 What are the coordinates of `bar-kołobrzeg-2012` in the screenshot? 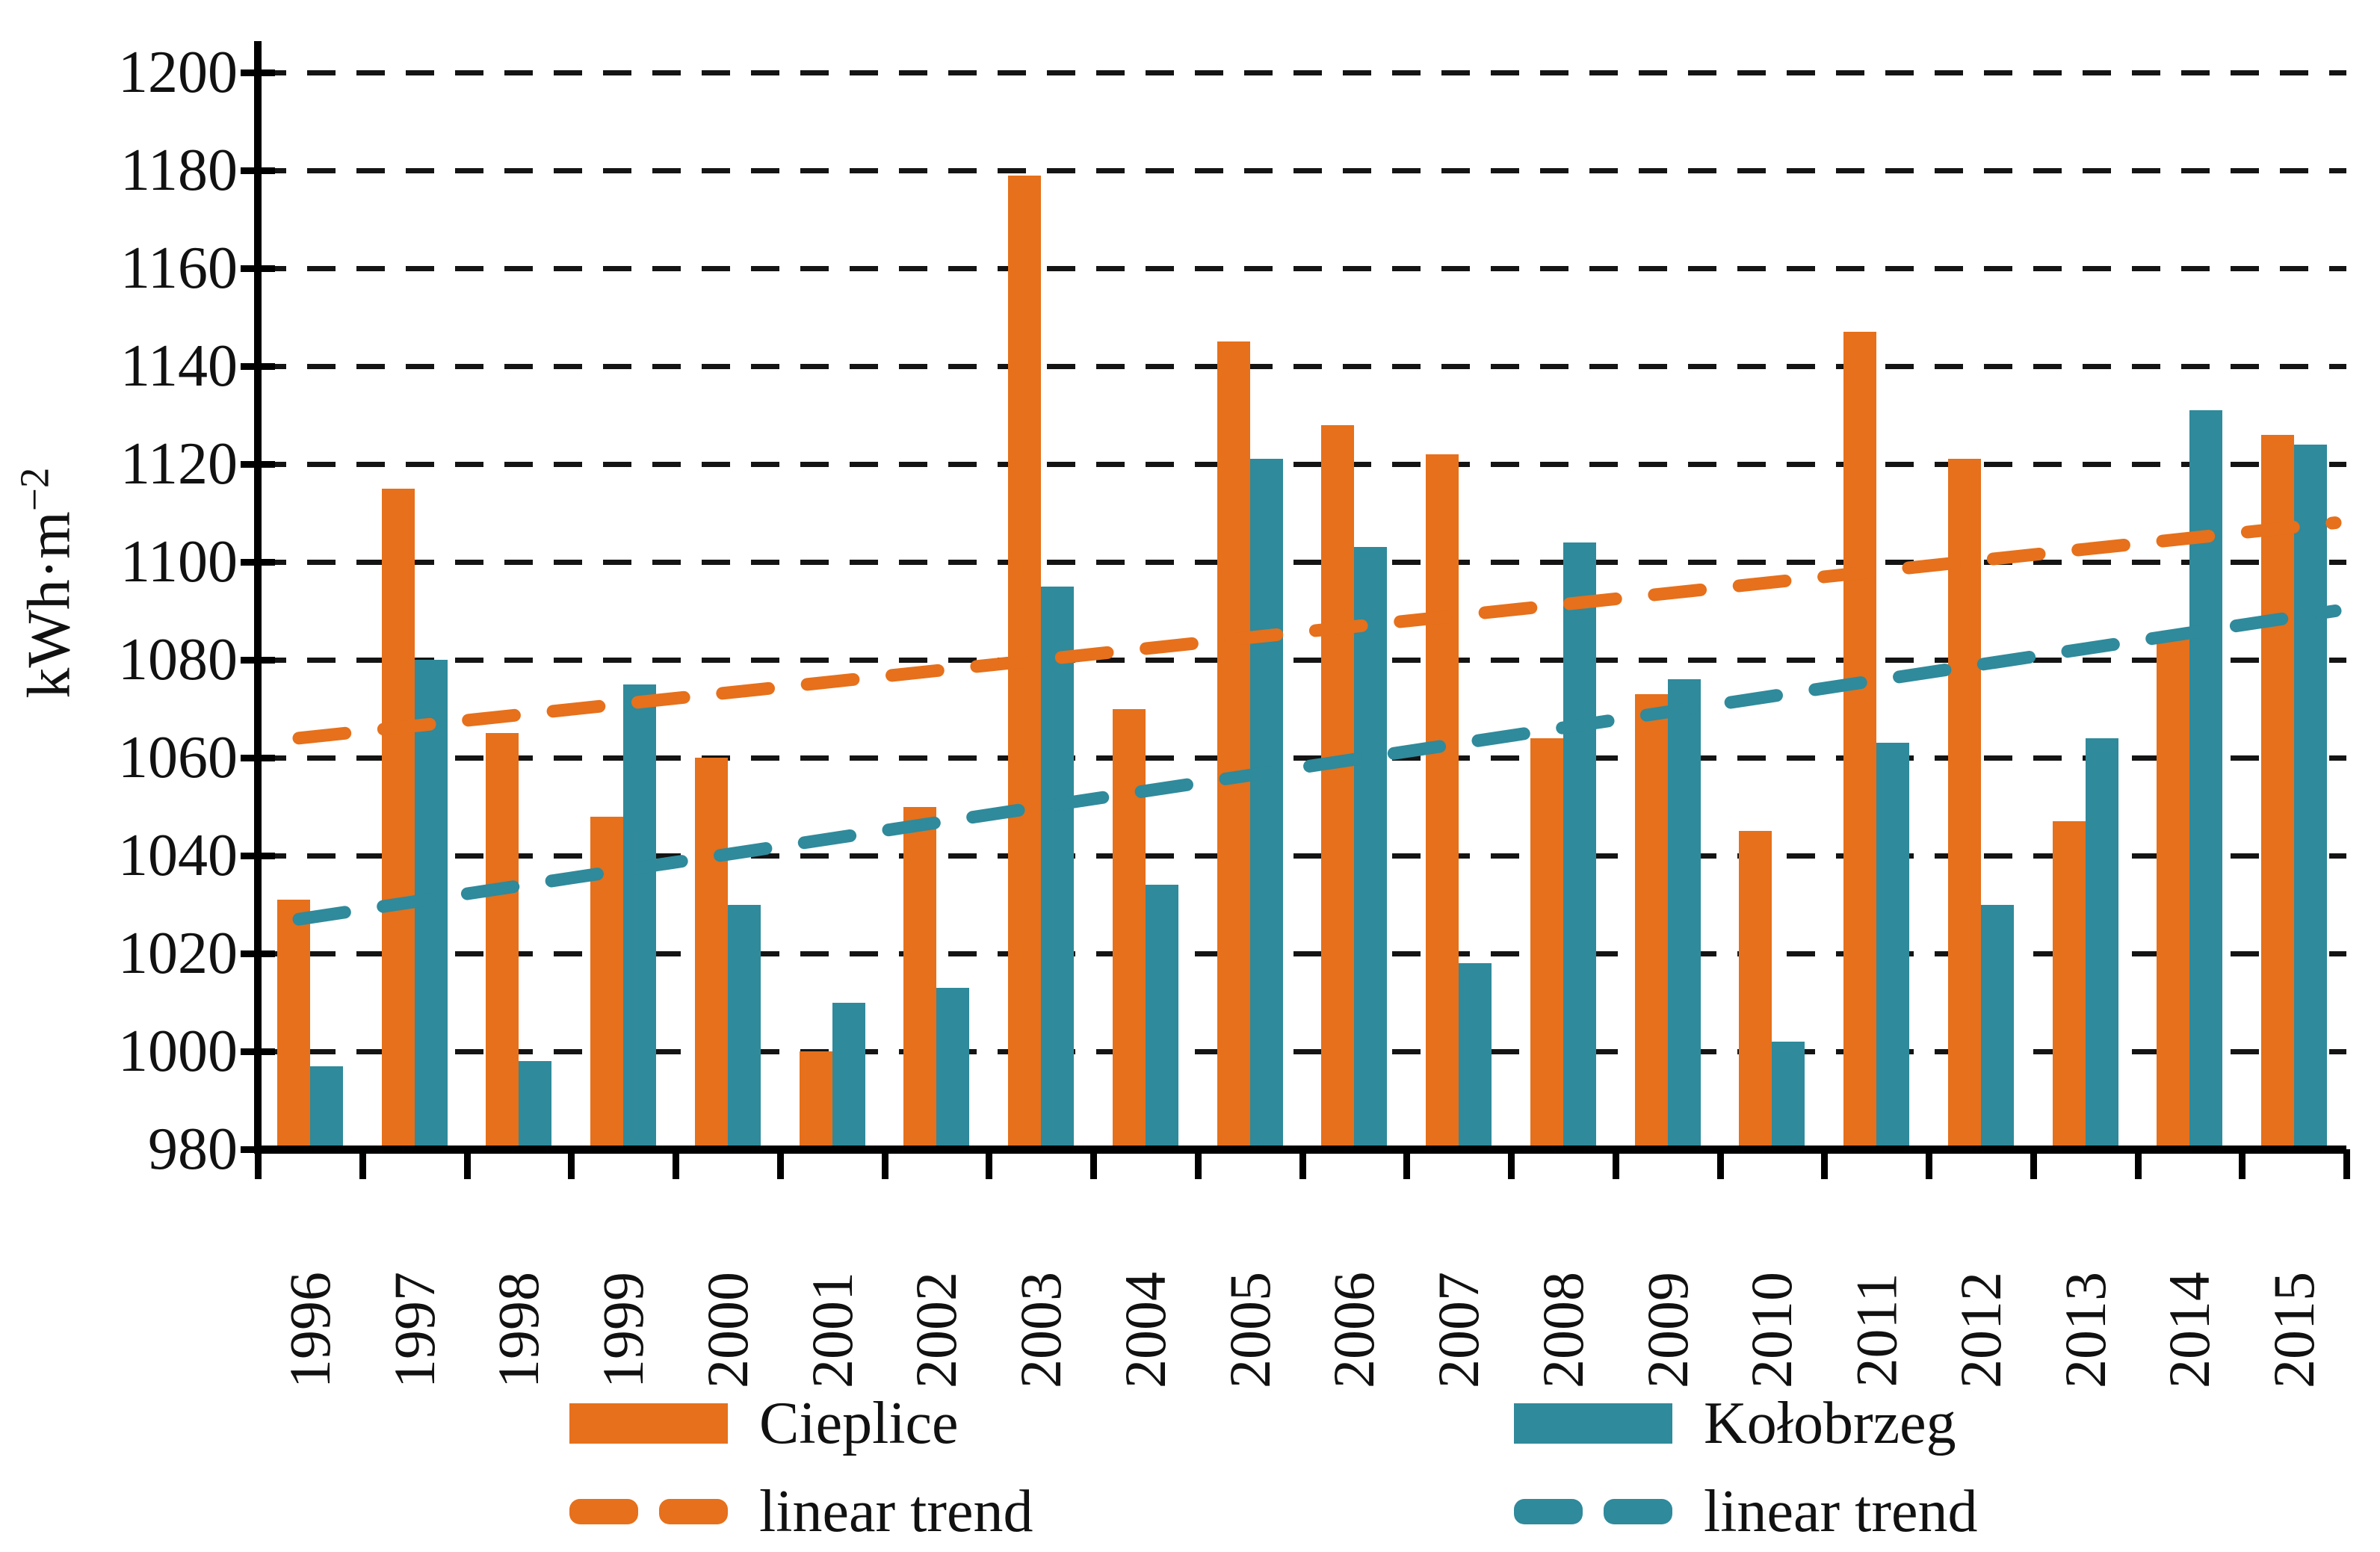 It's located at (1997, 1026).